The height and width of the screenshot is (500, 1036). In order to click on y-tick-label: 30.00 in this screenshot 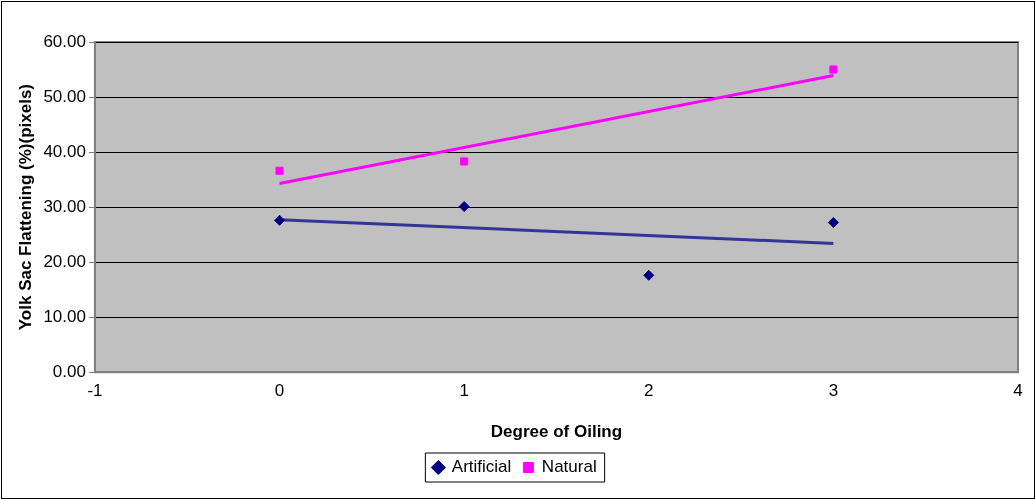, I will do `click(64, 206)`.